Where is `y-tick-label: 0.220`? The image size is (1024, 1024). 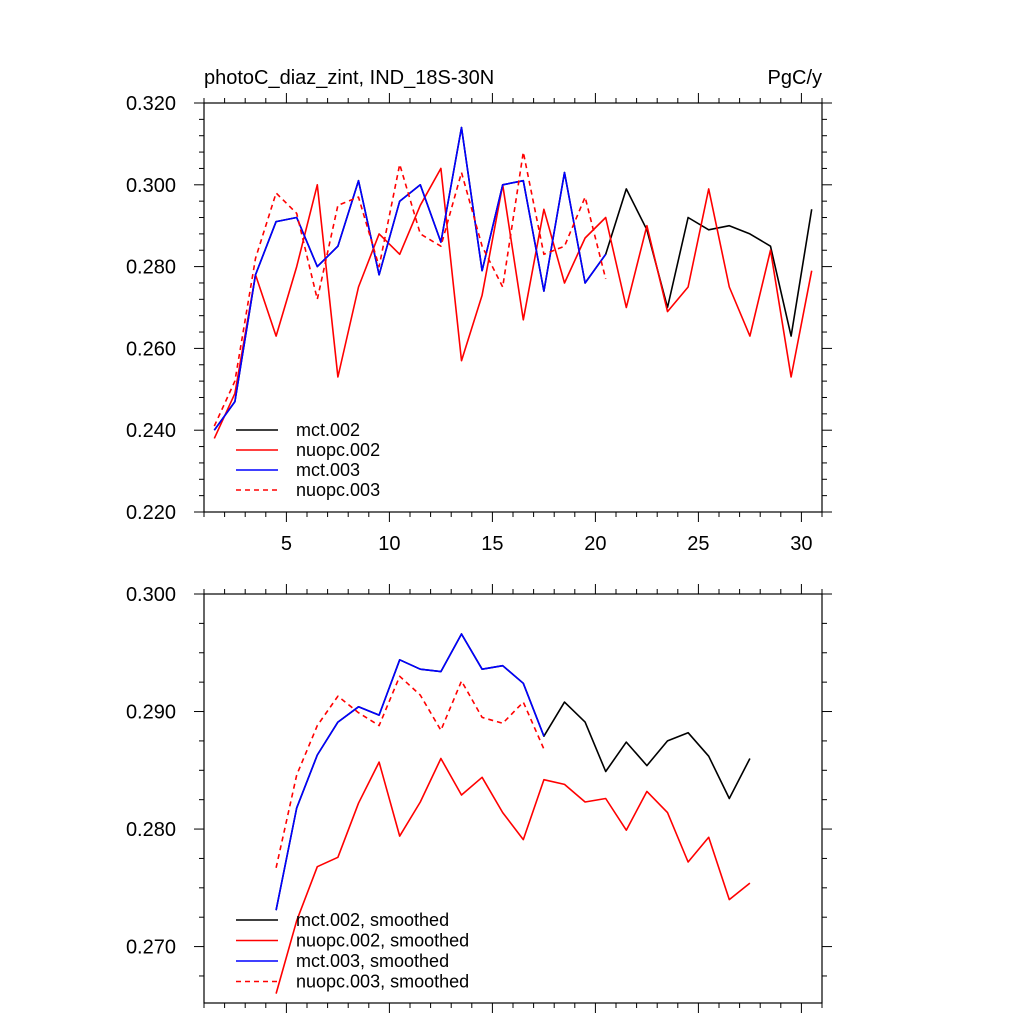 y-tick-label: 0.220 is located at coordinates (151, 513).